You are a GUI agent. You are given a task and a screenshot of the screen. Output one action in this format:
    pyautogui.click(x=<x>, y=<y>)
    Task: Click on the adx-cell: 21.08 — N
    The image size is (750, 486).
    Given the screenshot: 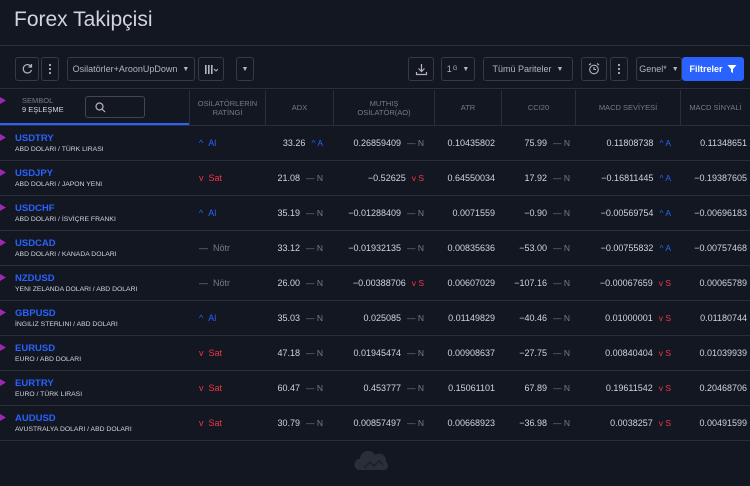 What is the action you would take?
    pyautogui.click(x=294, y=178)
    